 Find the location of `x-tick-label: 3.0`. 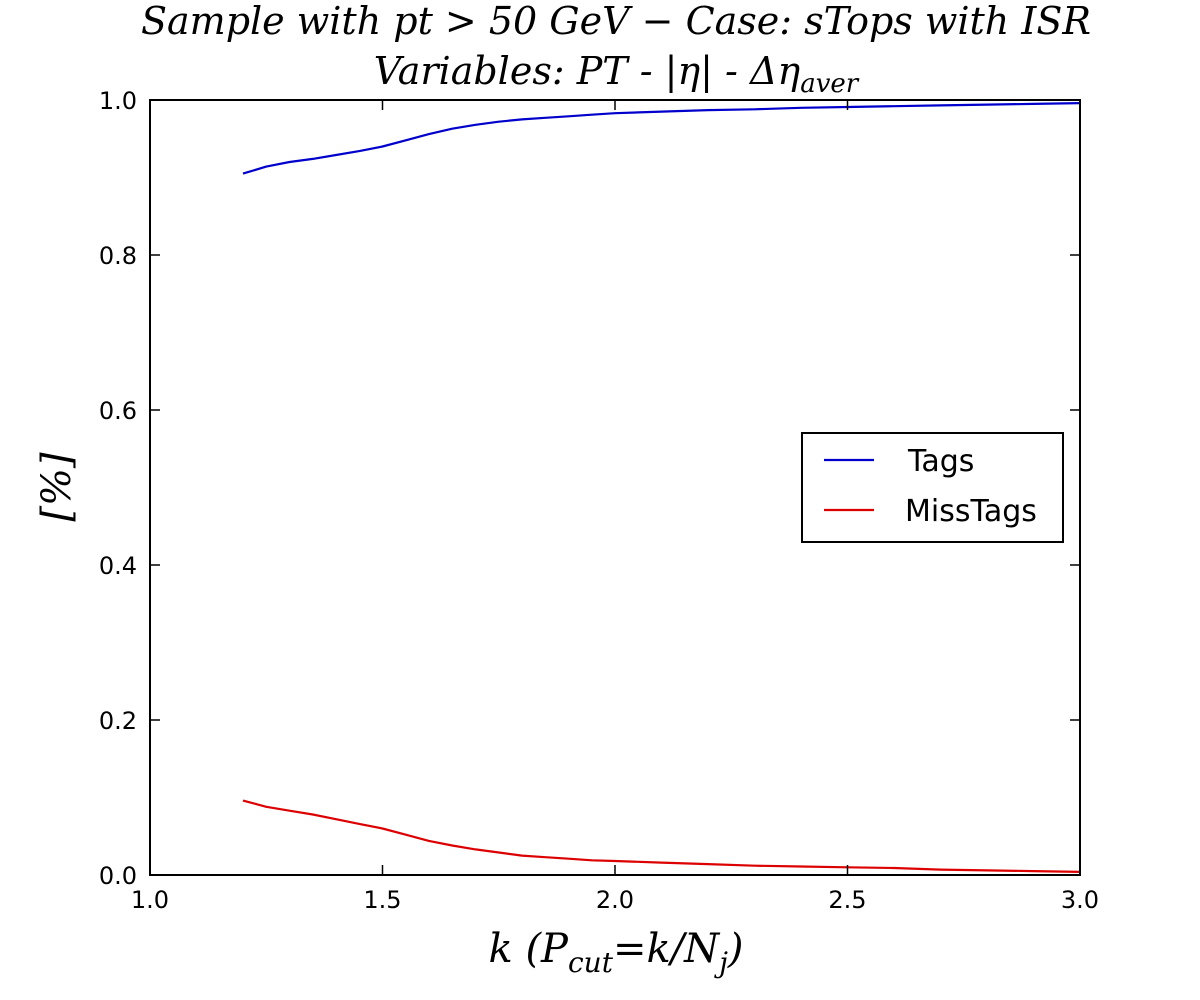

x-tick-label: 3.0 is located at coordinates (1080, 900).